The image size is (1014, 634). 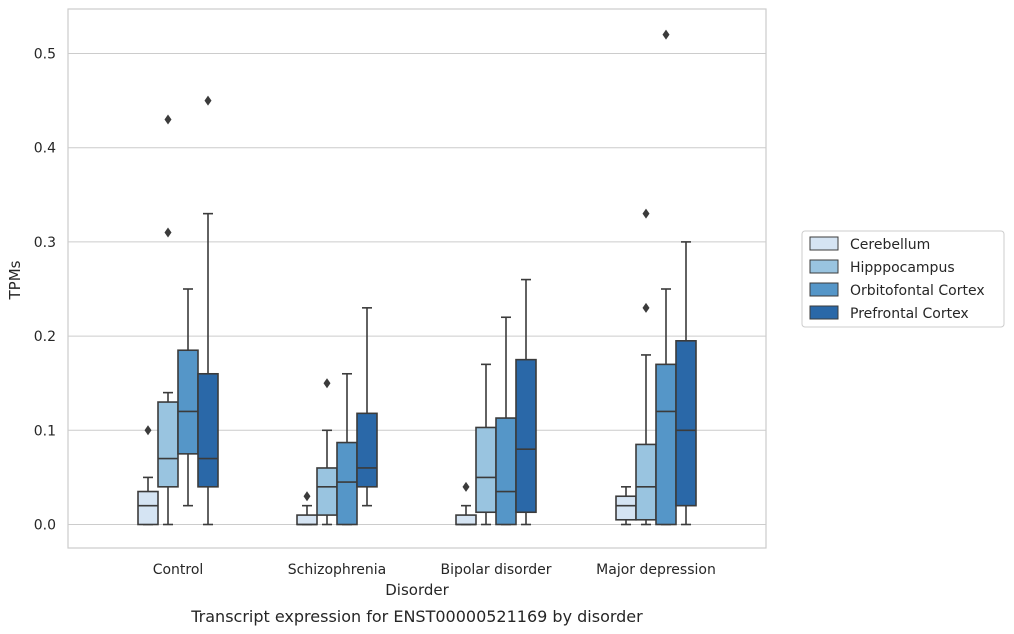 I want to click on x-axis-label: Disorder, so click(x=417, y=590).